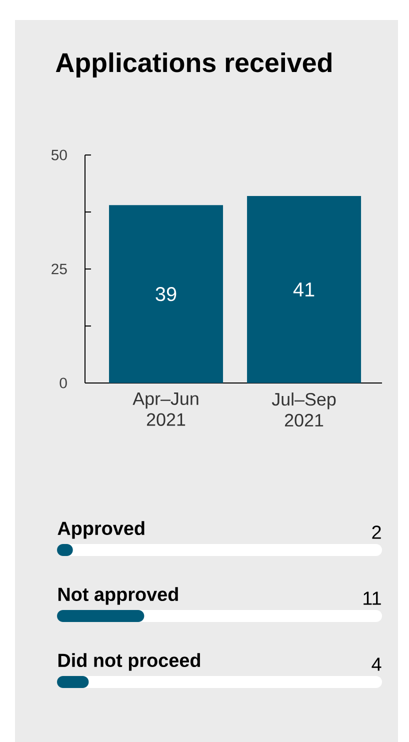  I want to click on y-tick-label: Approved, so click(101, 530).